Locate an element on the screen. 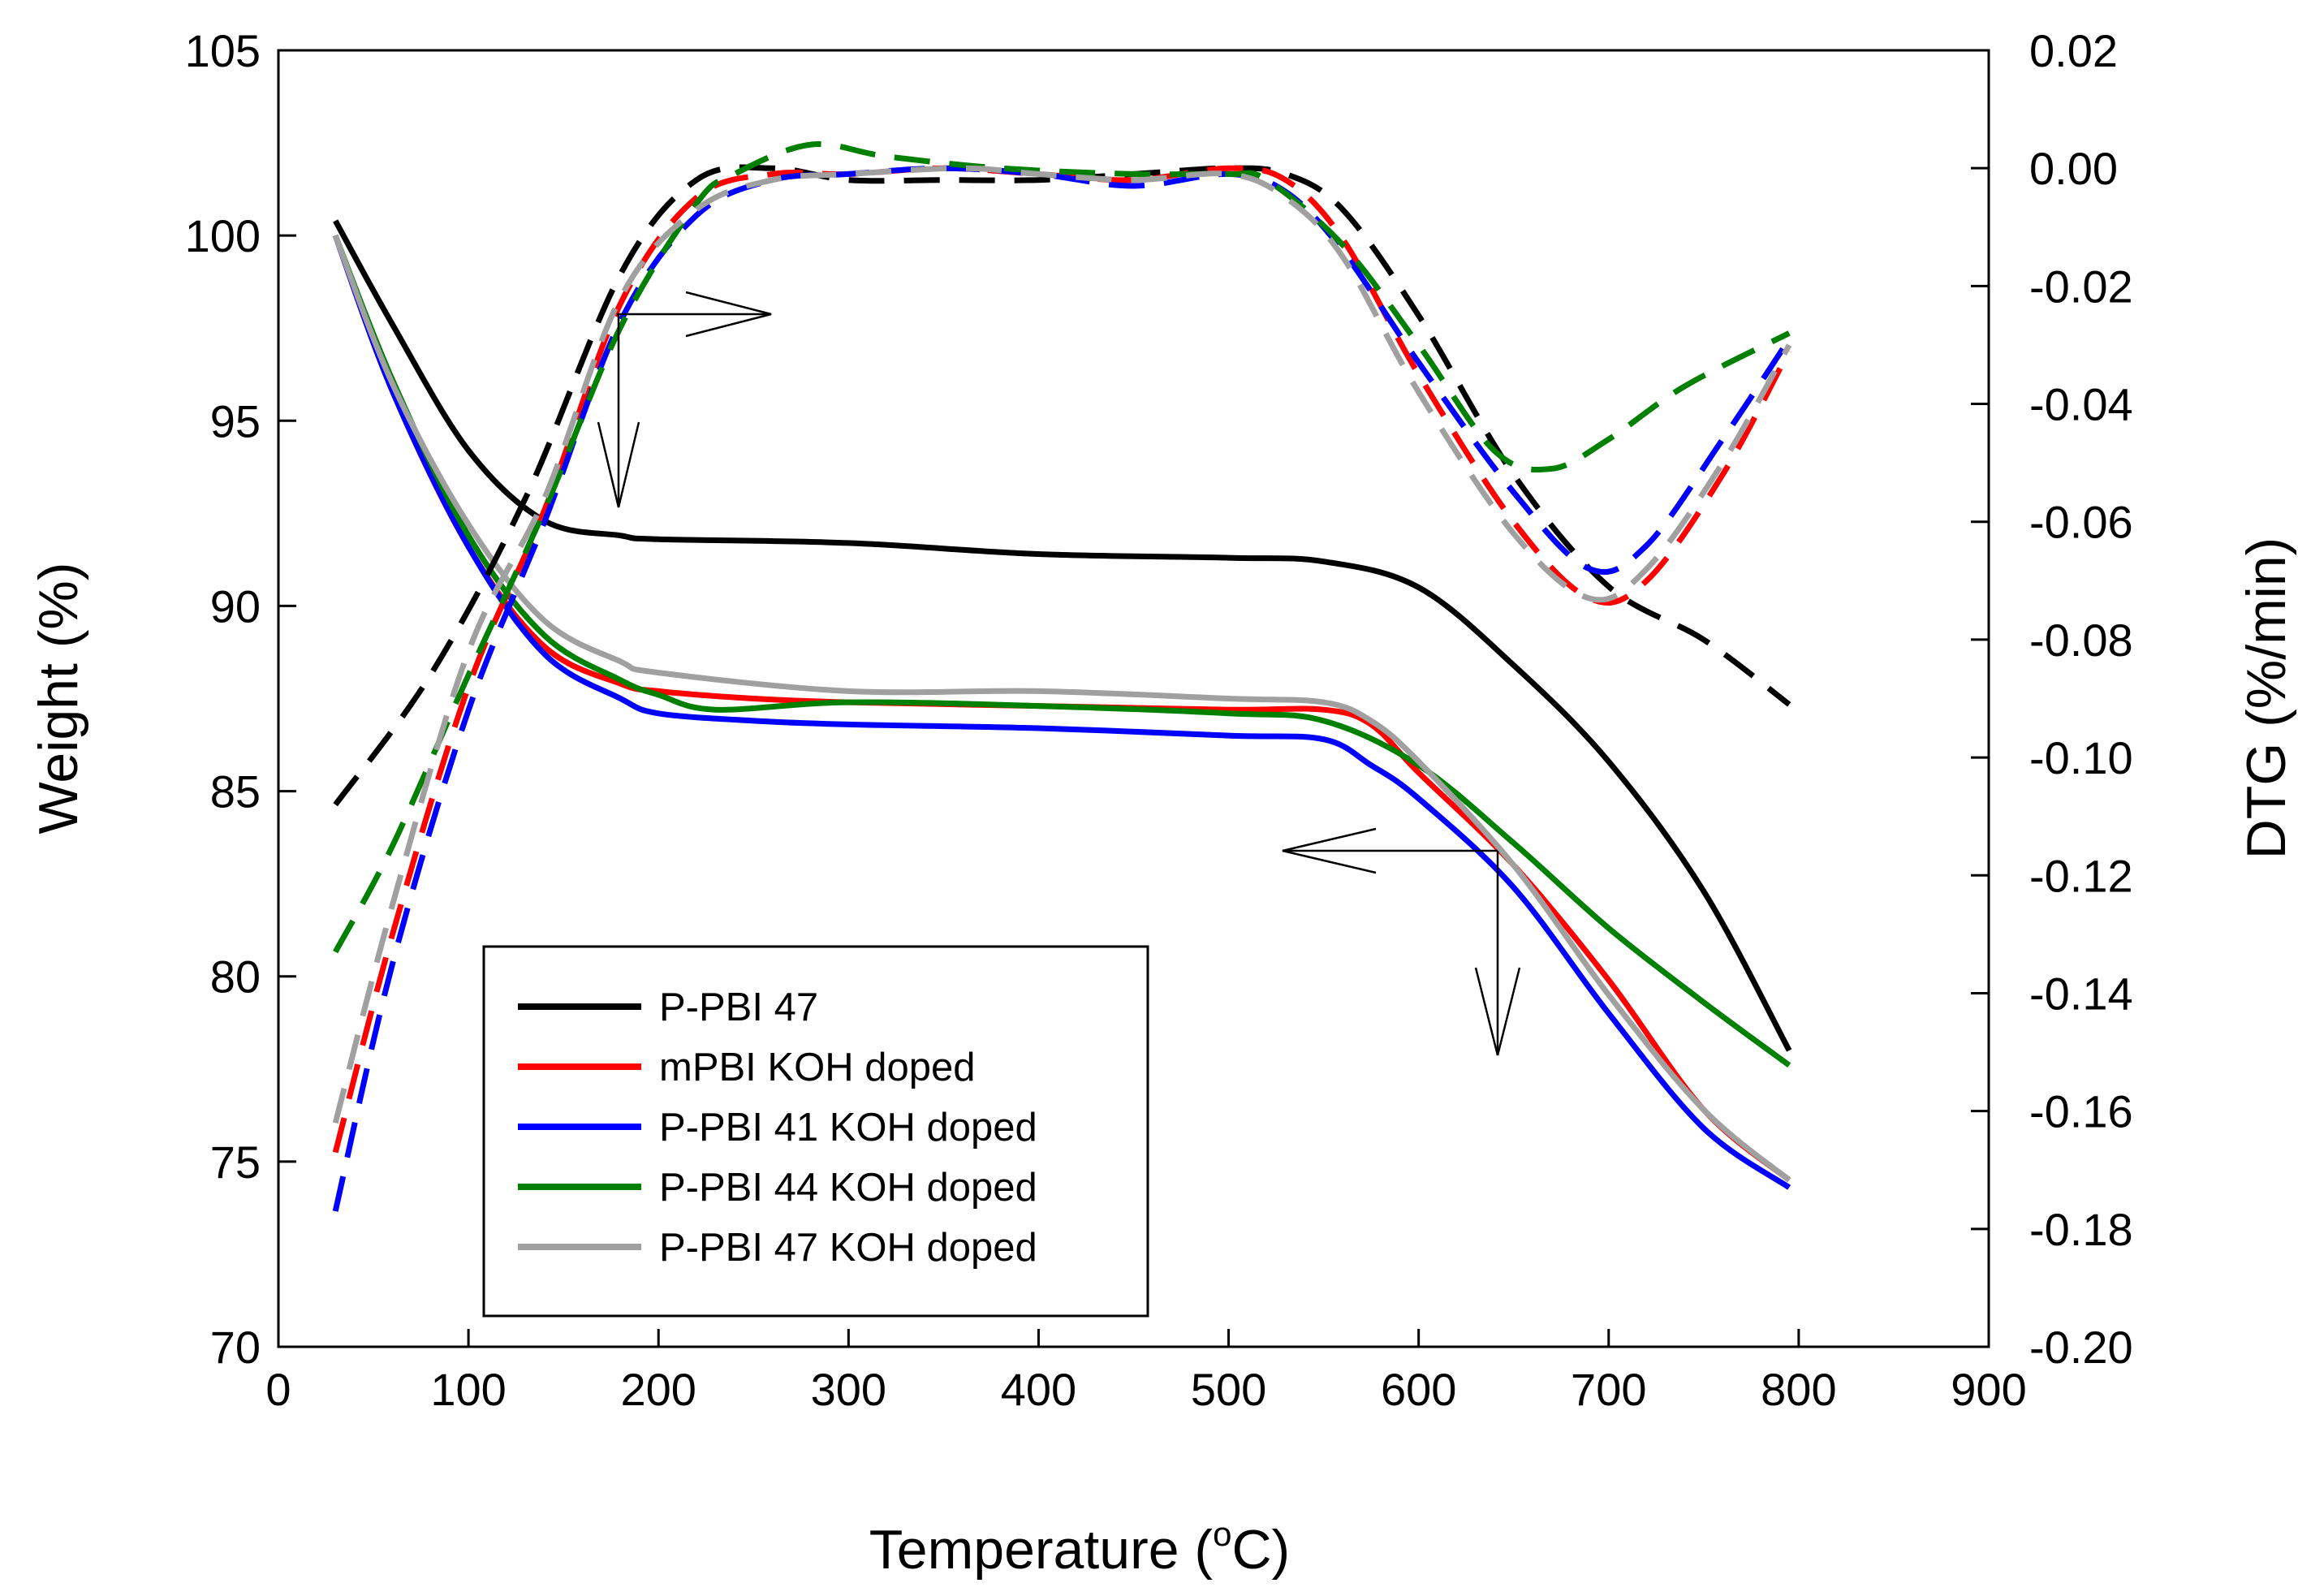 This screenshot has height=1596, width=2298. x-tick-label: 300 is located at coordinates (848, 1389).